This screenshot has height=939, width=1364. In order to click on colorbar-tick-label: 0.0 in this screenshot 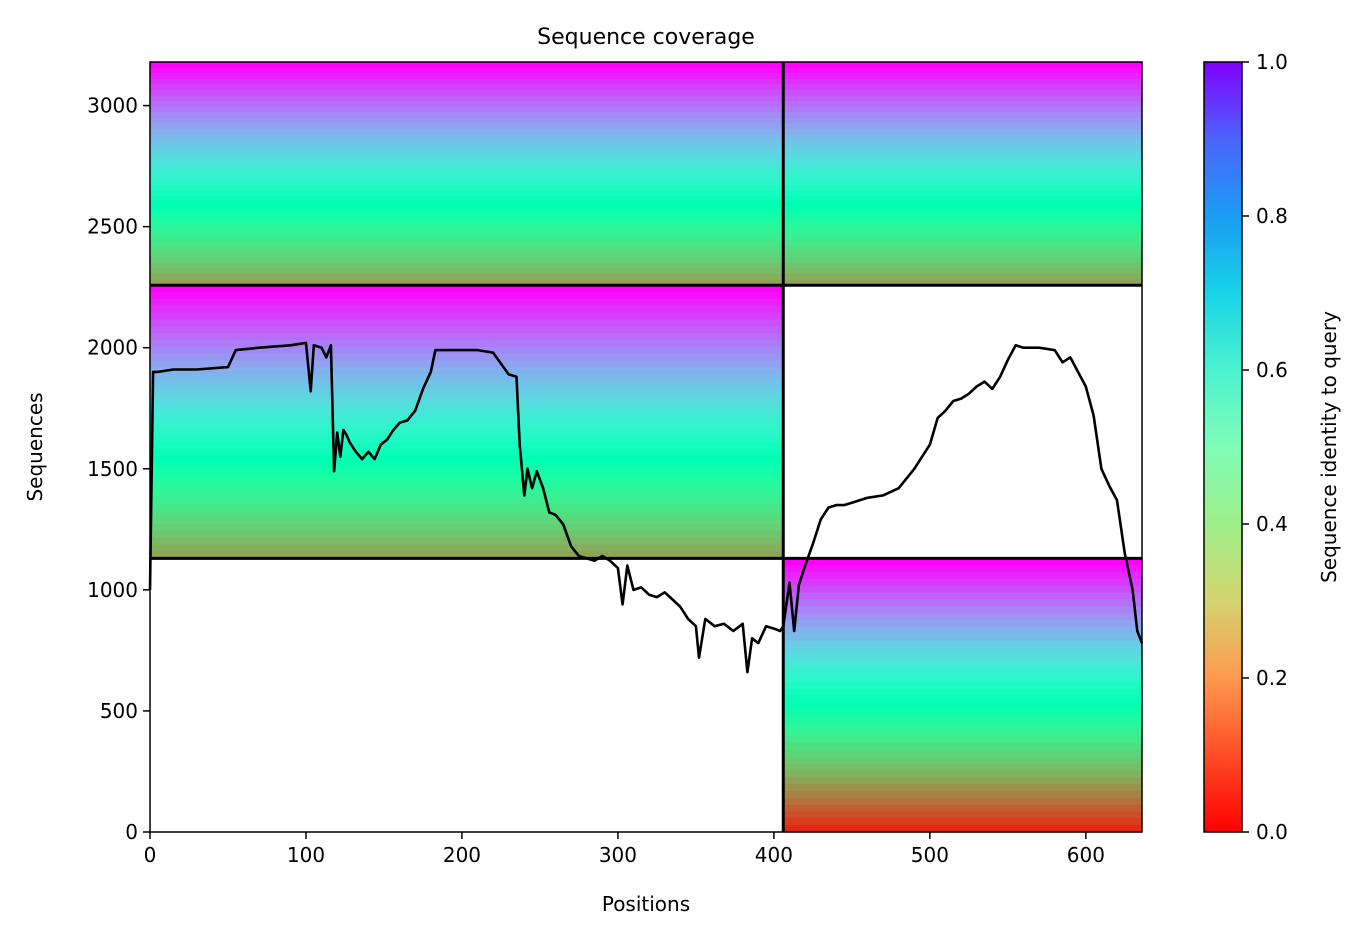, I will do `click(1272, 832)`.